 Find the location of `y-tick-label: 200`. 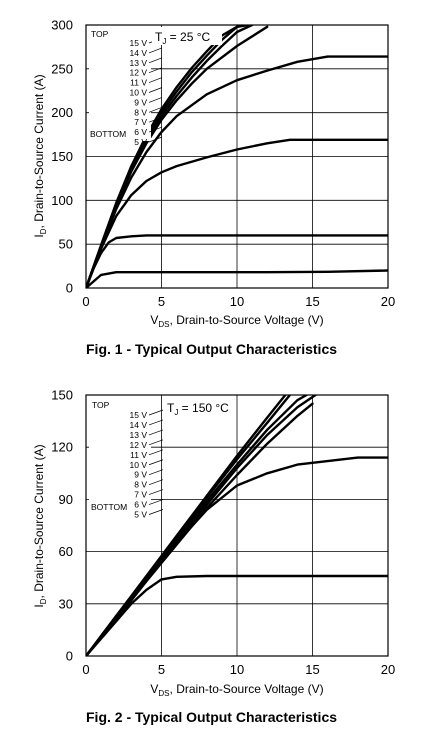

y-tick-label: 200 is located at coordinates (62, 112).